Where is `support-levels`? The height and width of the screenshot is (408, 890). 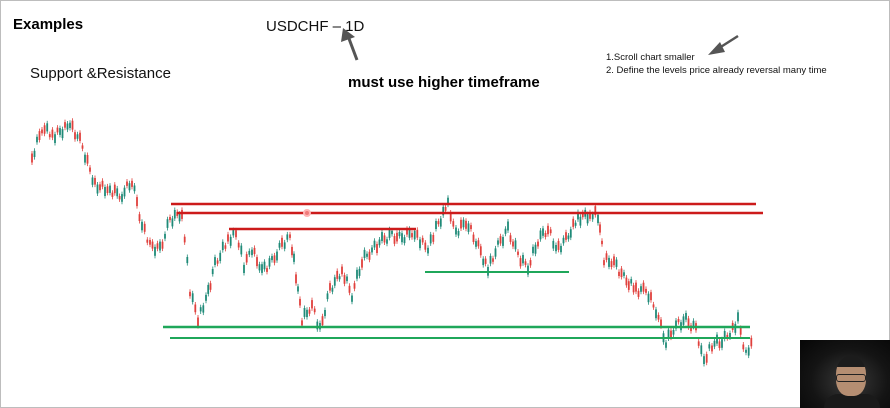 support-levels is located at coordinates (456, 305).